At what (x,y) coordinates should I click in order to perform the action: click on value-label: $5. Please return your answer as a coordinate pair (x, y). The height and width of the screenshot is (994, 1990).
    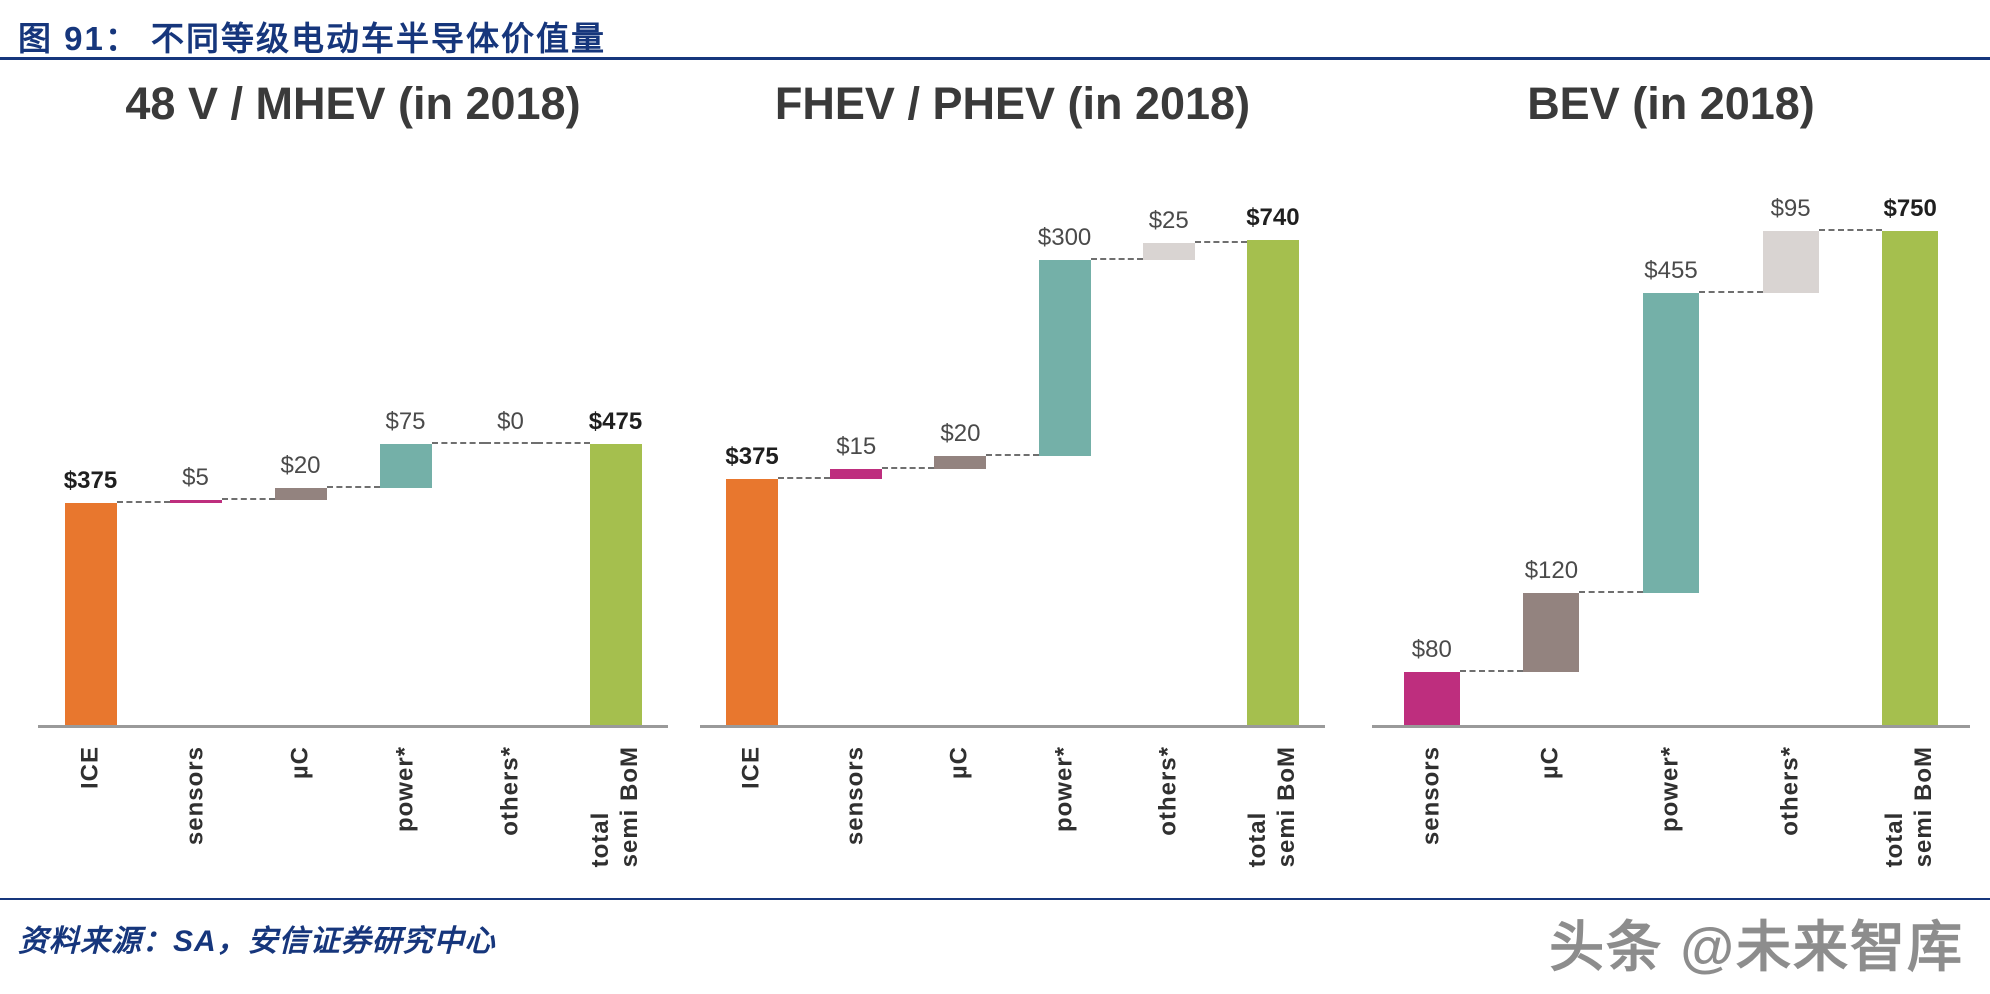
    Looking at the image, I should click on (195, 477).